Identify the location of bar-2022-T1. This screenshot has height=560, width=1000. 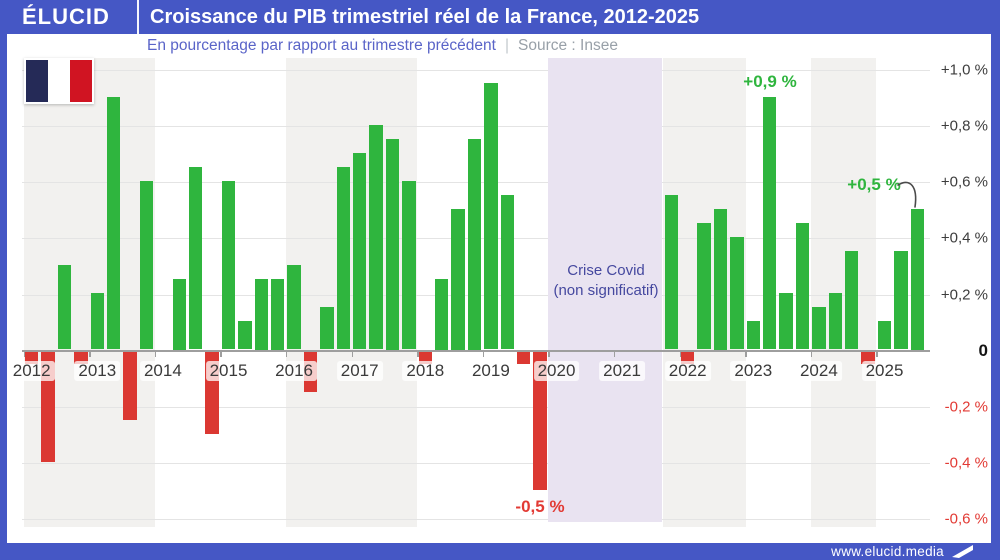
(688, 358).